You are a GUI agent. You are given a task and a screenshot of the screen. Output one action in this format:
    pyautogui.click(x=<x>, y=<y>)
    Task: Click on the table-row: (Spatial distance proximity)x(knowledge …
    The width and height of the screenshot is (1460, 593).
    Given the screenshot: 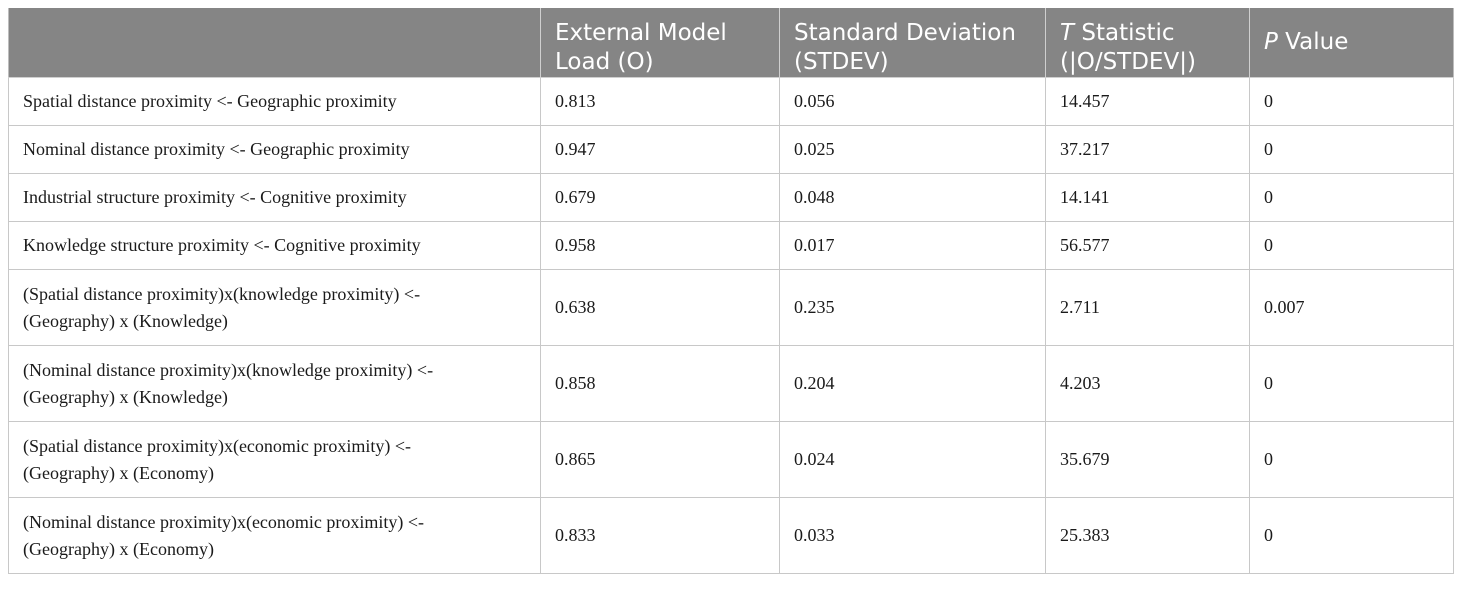 What is the action you would take?
    pyautogui.click(x=731, y=307)
    